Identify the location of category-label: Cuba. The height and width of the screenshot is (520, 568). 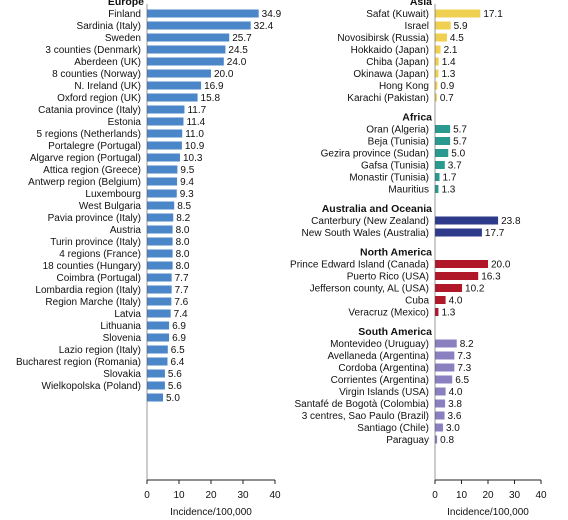
(417, 301).